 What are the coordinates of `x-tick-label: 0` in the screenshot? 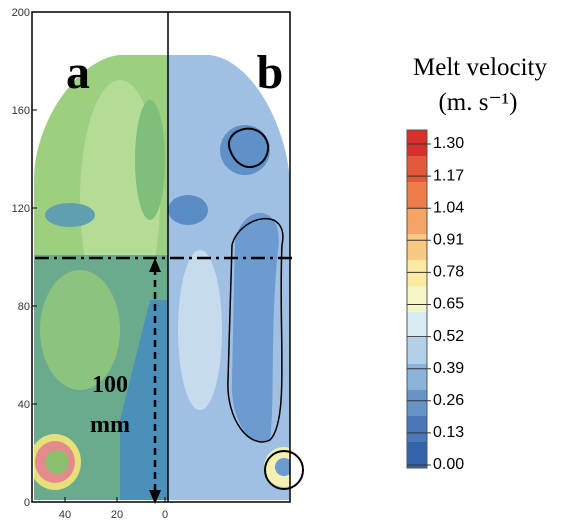 It's located at (165, 515).